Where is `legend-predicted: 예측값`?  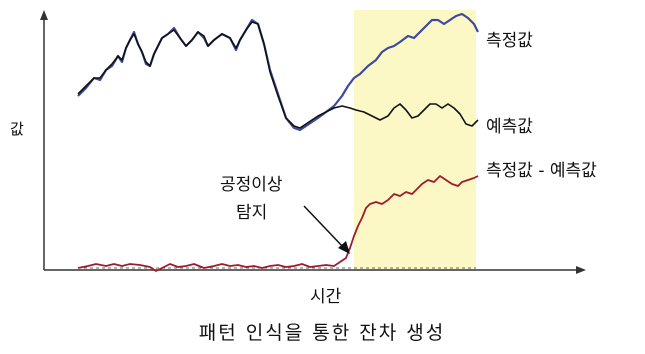
legend-predicted: 예측값 is located at coordinates (509, 127).